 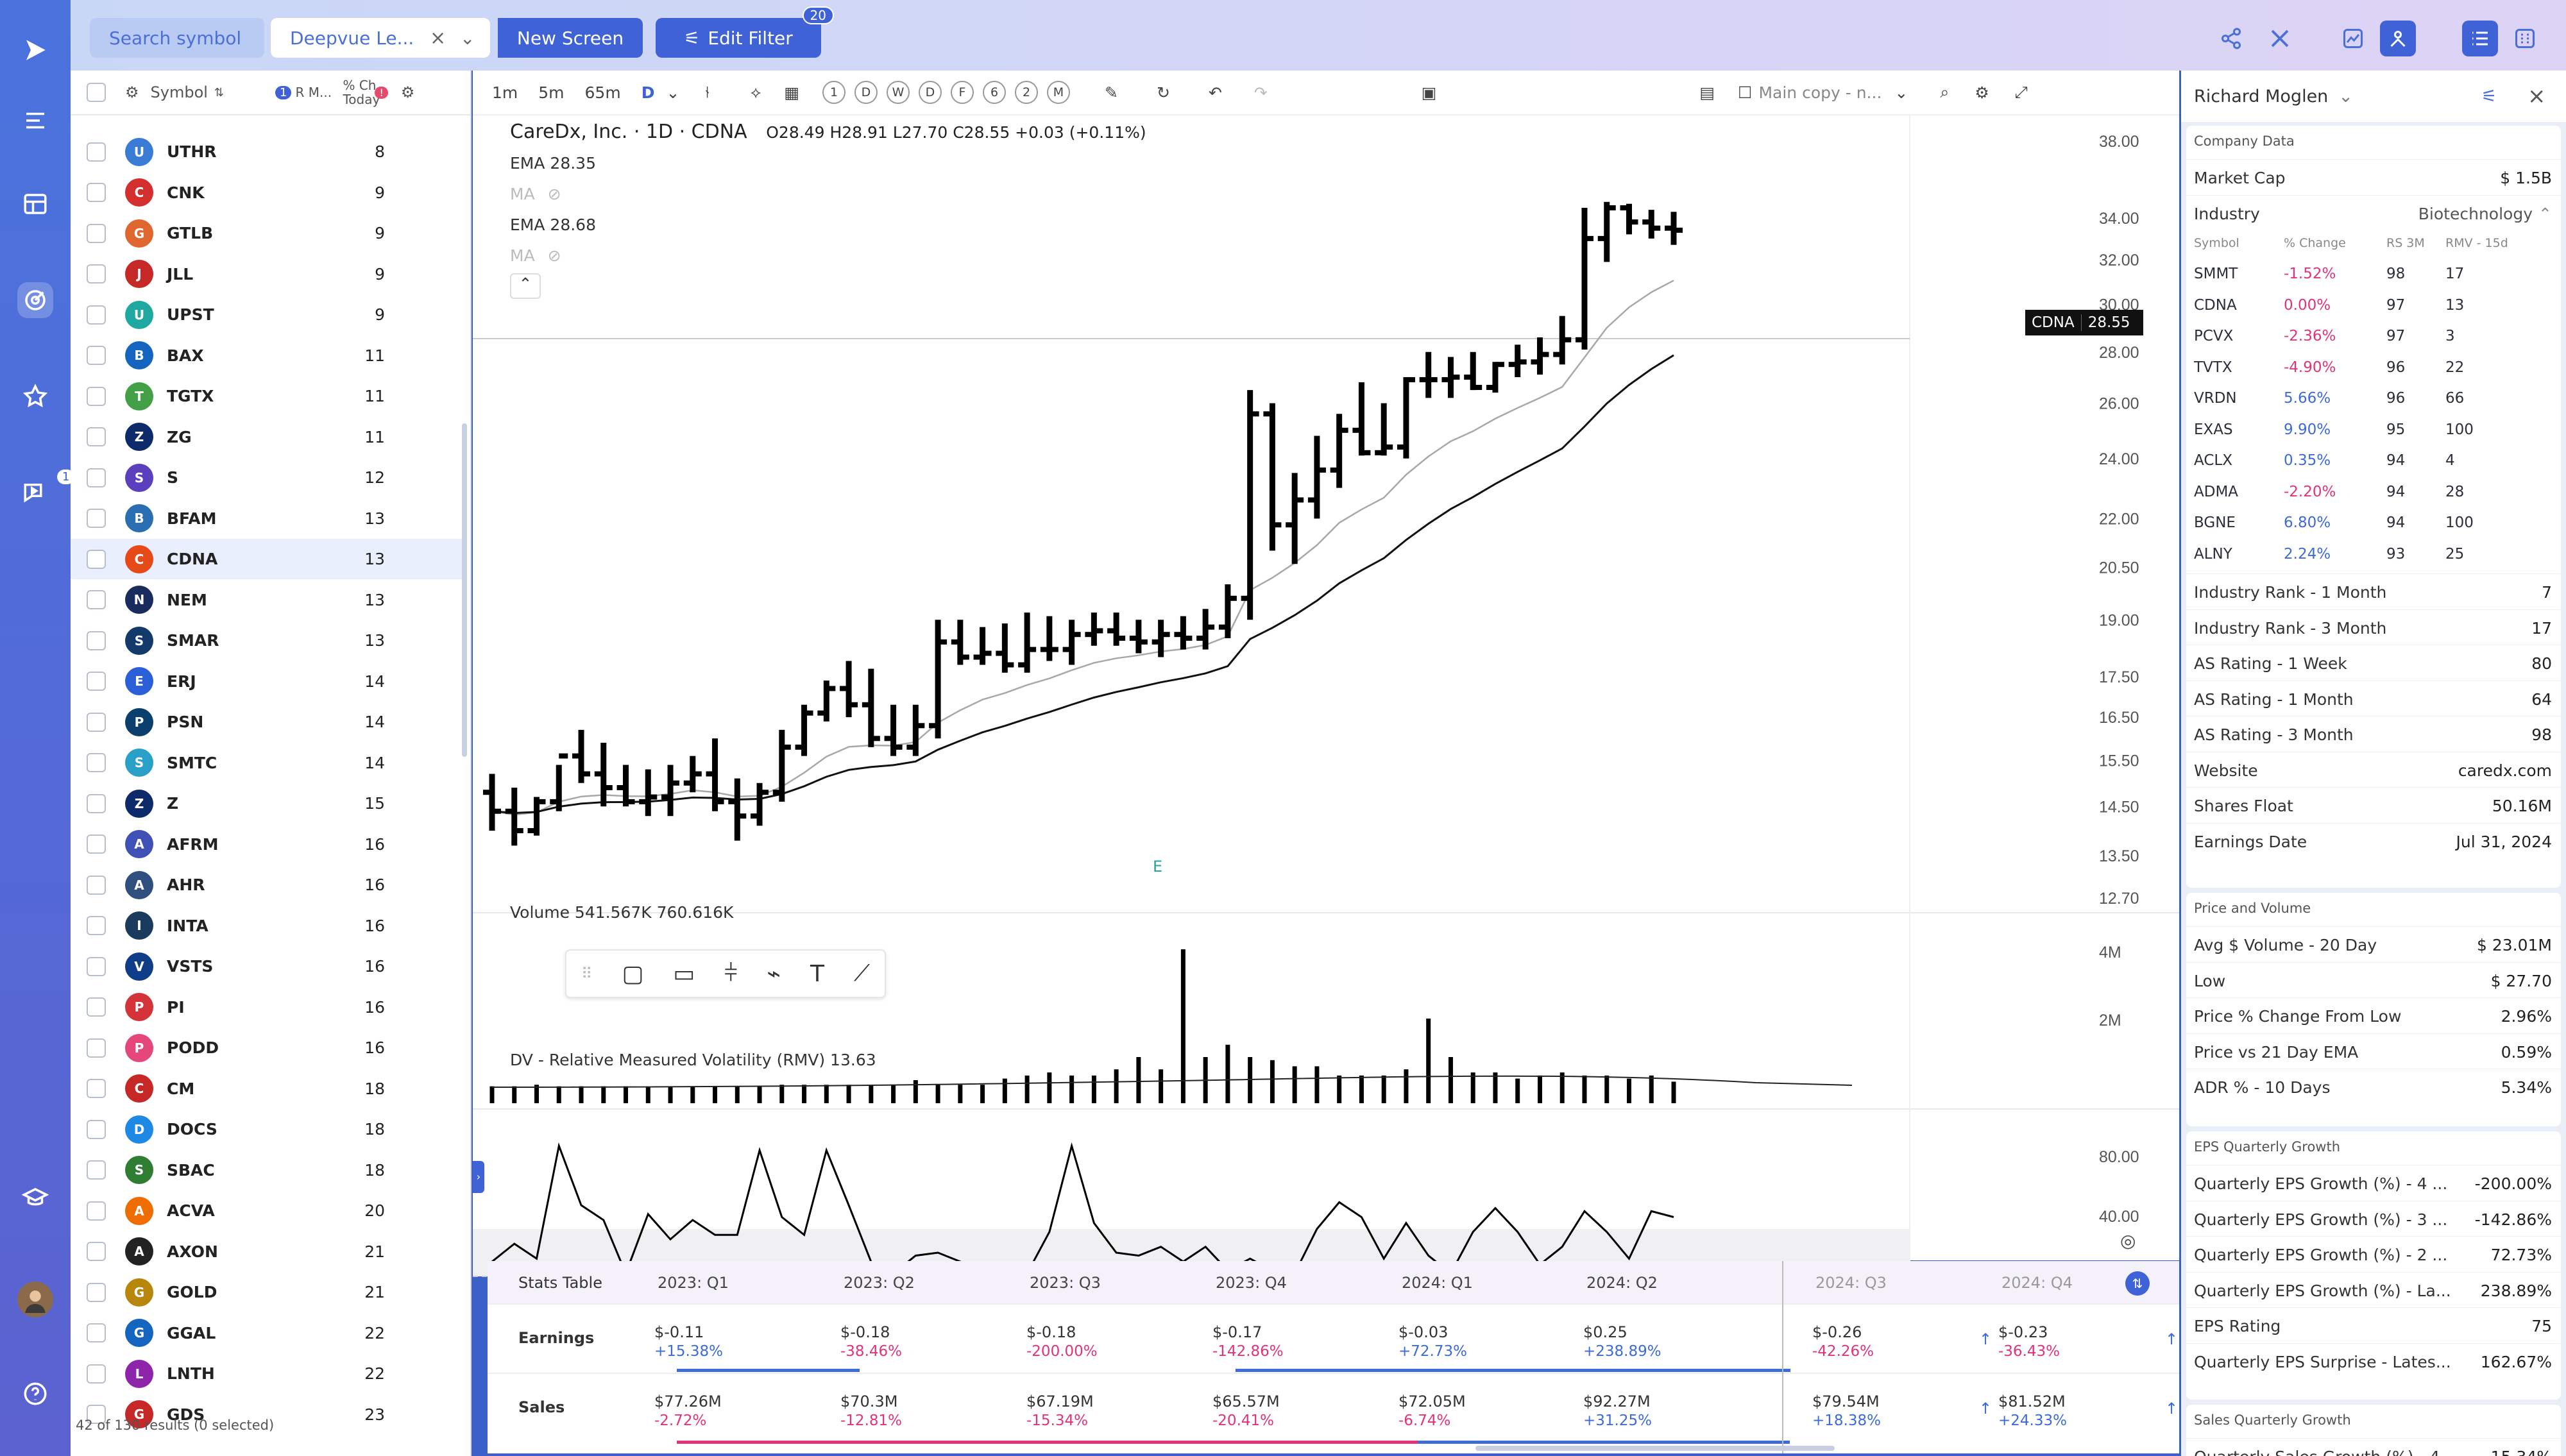 I want to click on ema-21-legend: EMA 28.35, so click(x=553, y=164).